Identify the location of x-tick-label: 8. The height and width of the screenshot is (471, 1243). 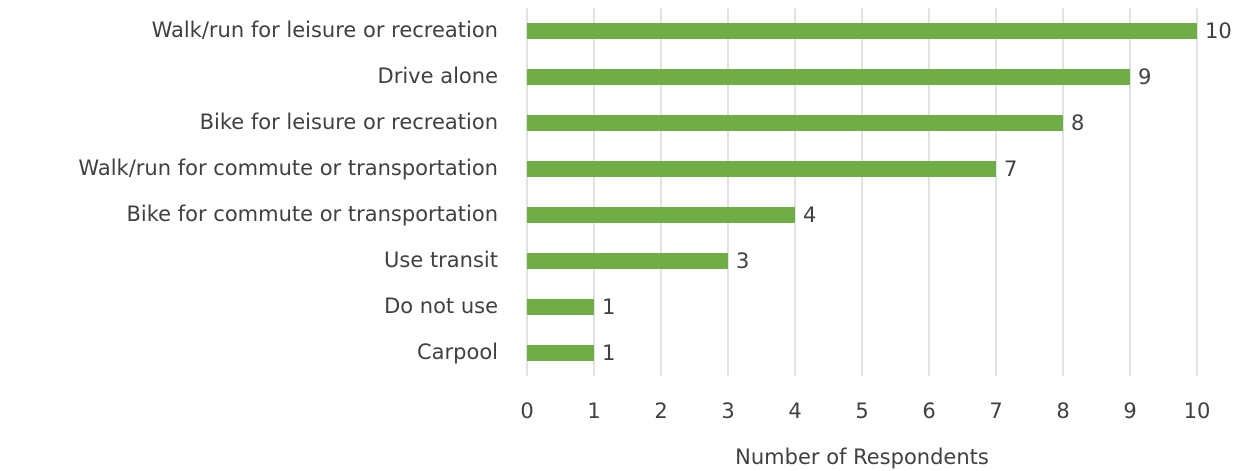
(1062, 411).